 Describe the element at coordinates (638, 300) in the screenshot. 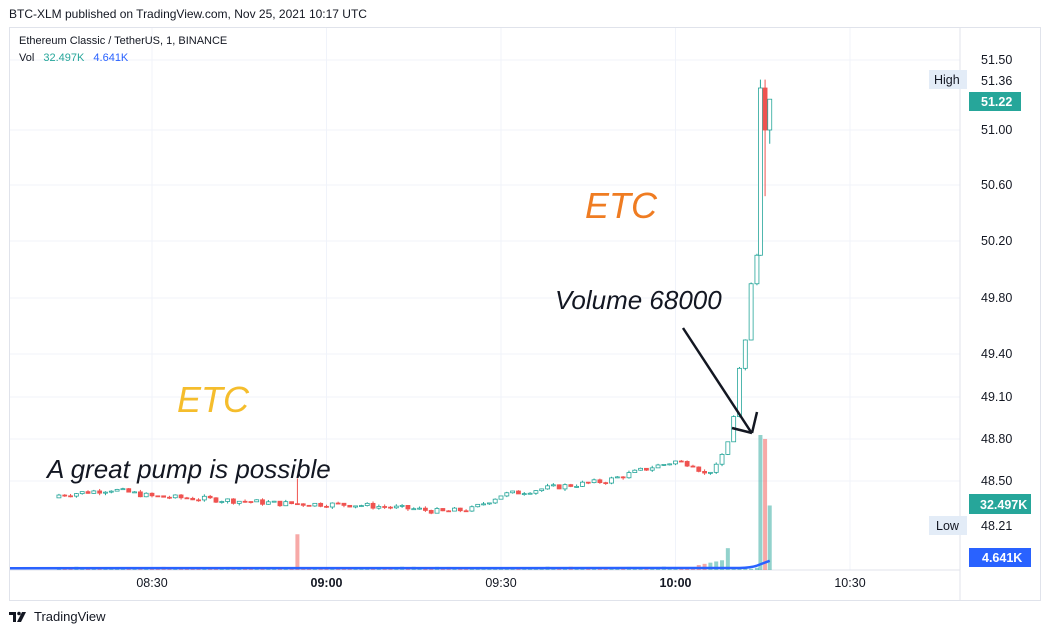

I see `volume-note-annotation: Volume 68000` at that location.